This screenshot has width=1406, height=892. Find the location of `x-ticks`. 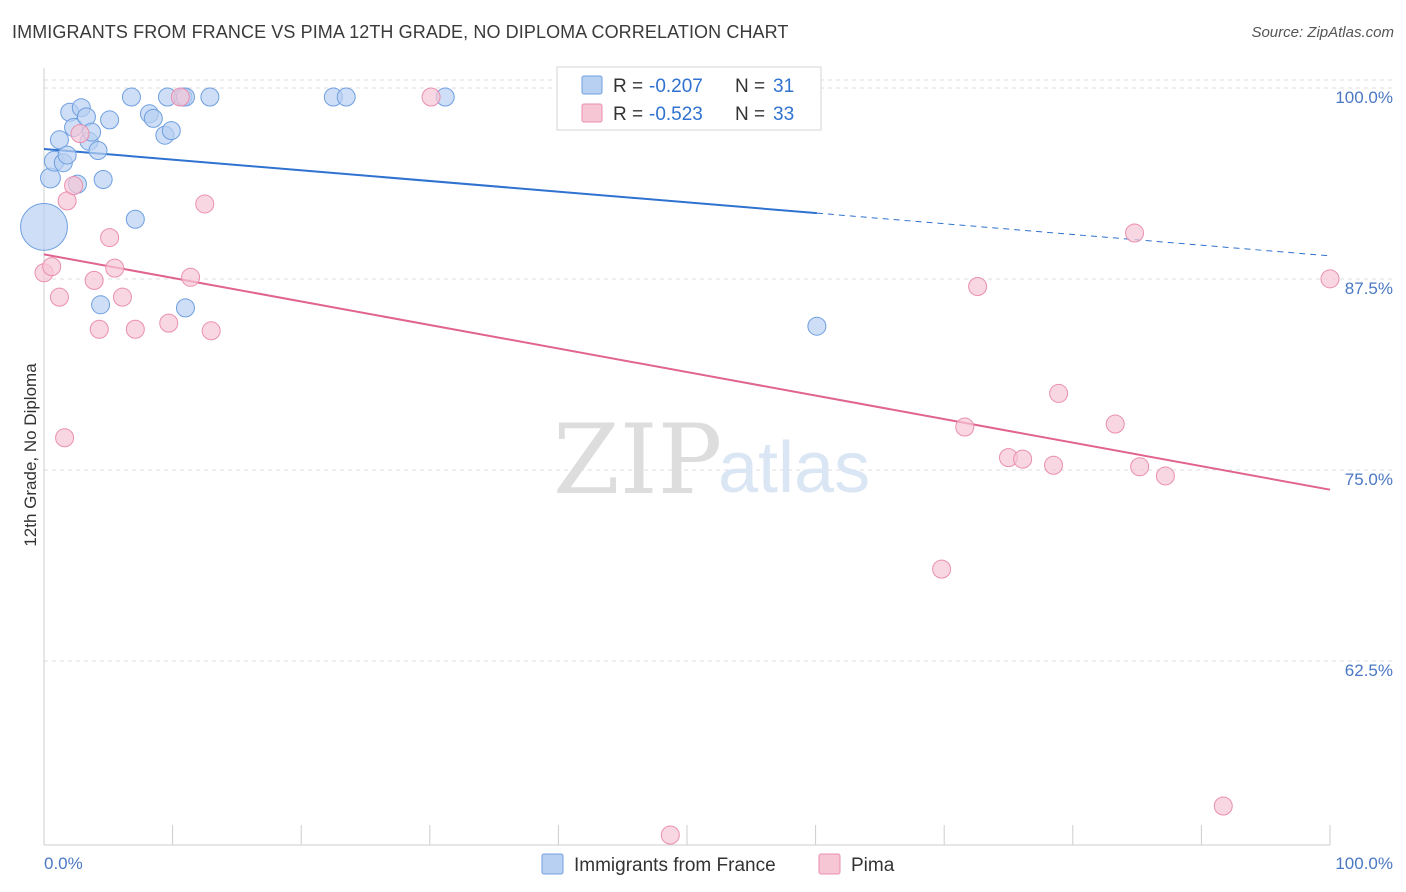

x-ticks is located at coordinates (687, 835).